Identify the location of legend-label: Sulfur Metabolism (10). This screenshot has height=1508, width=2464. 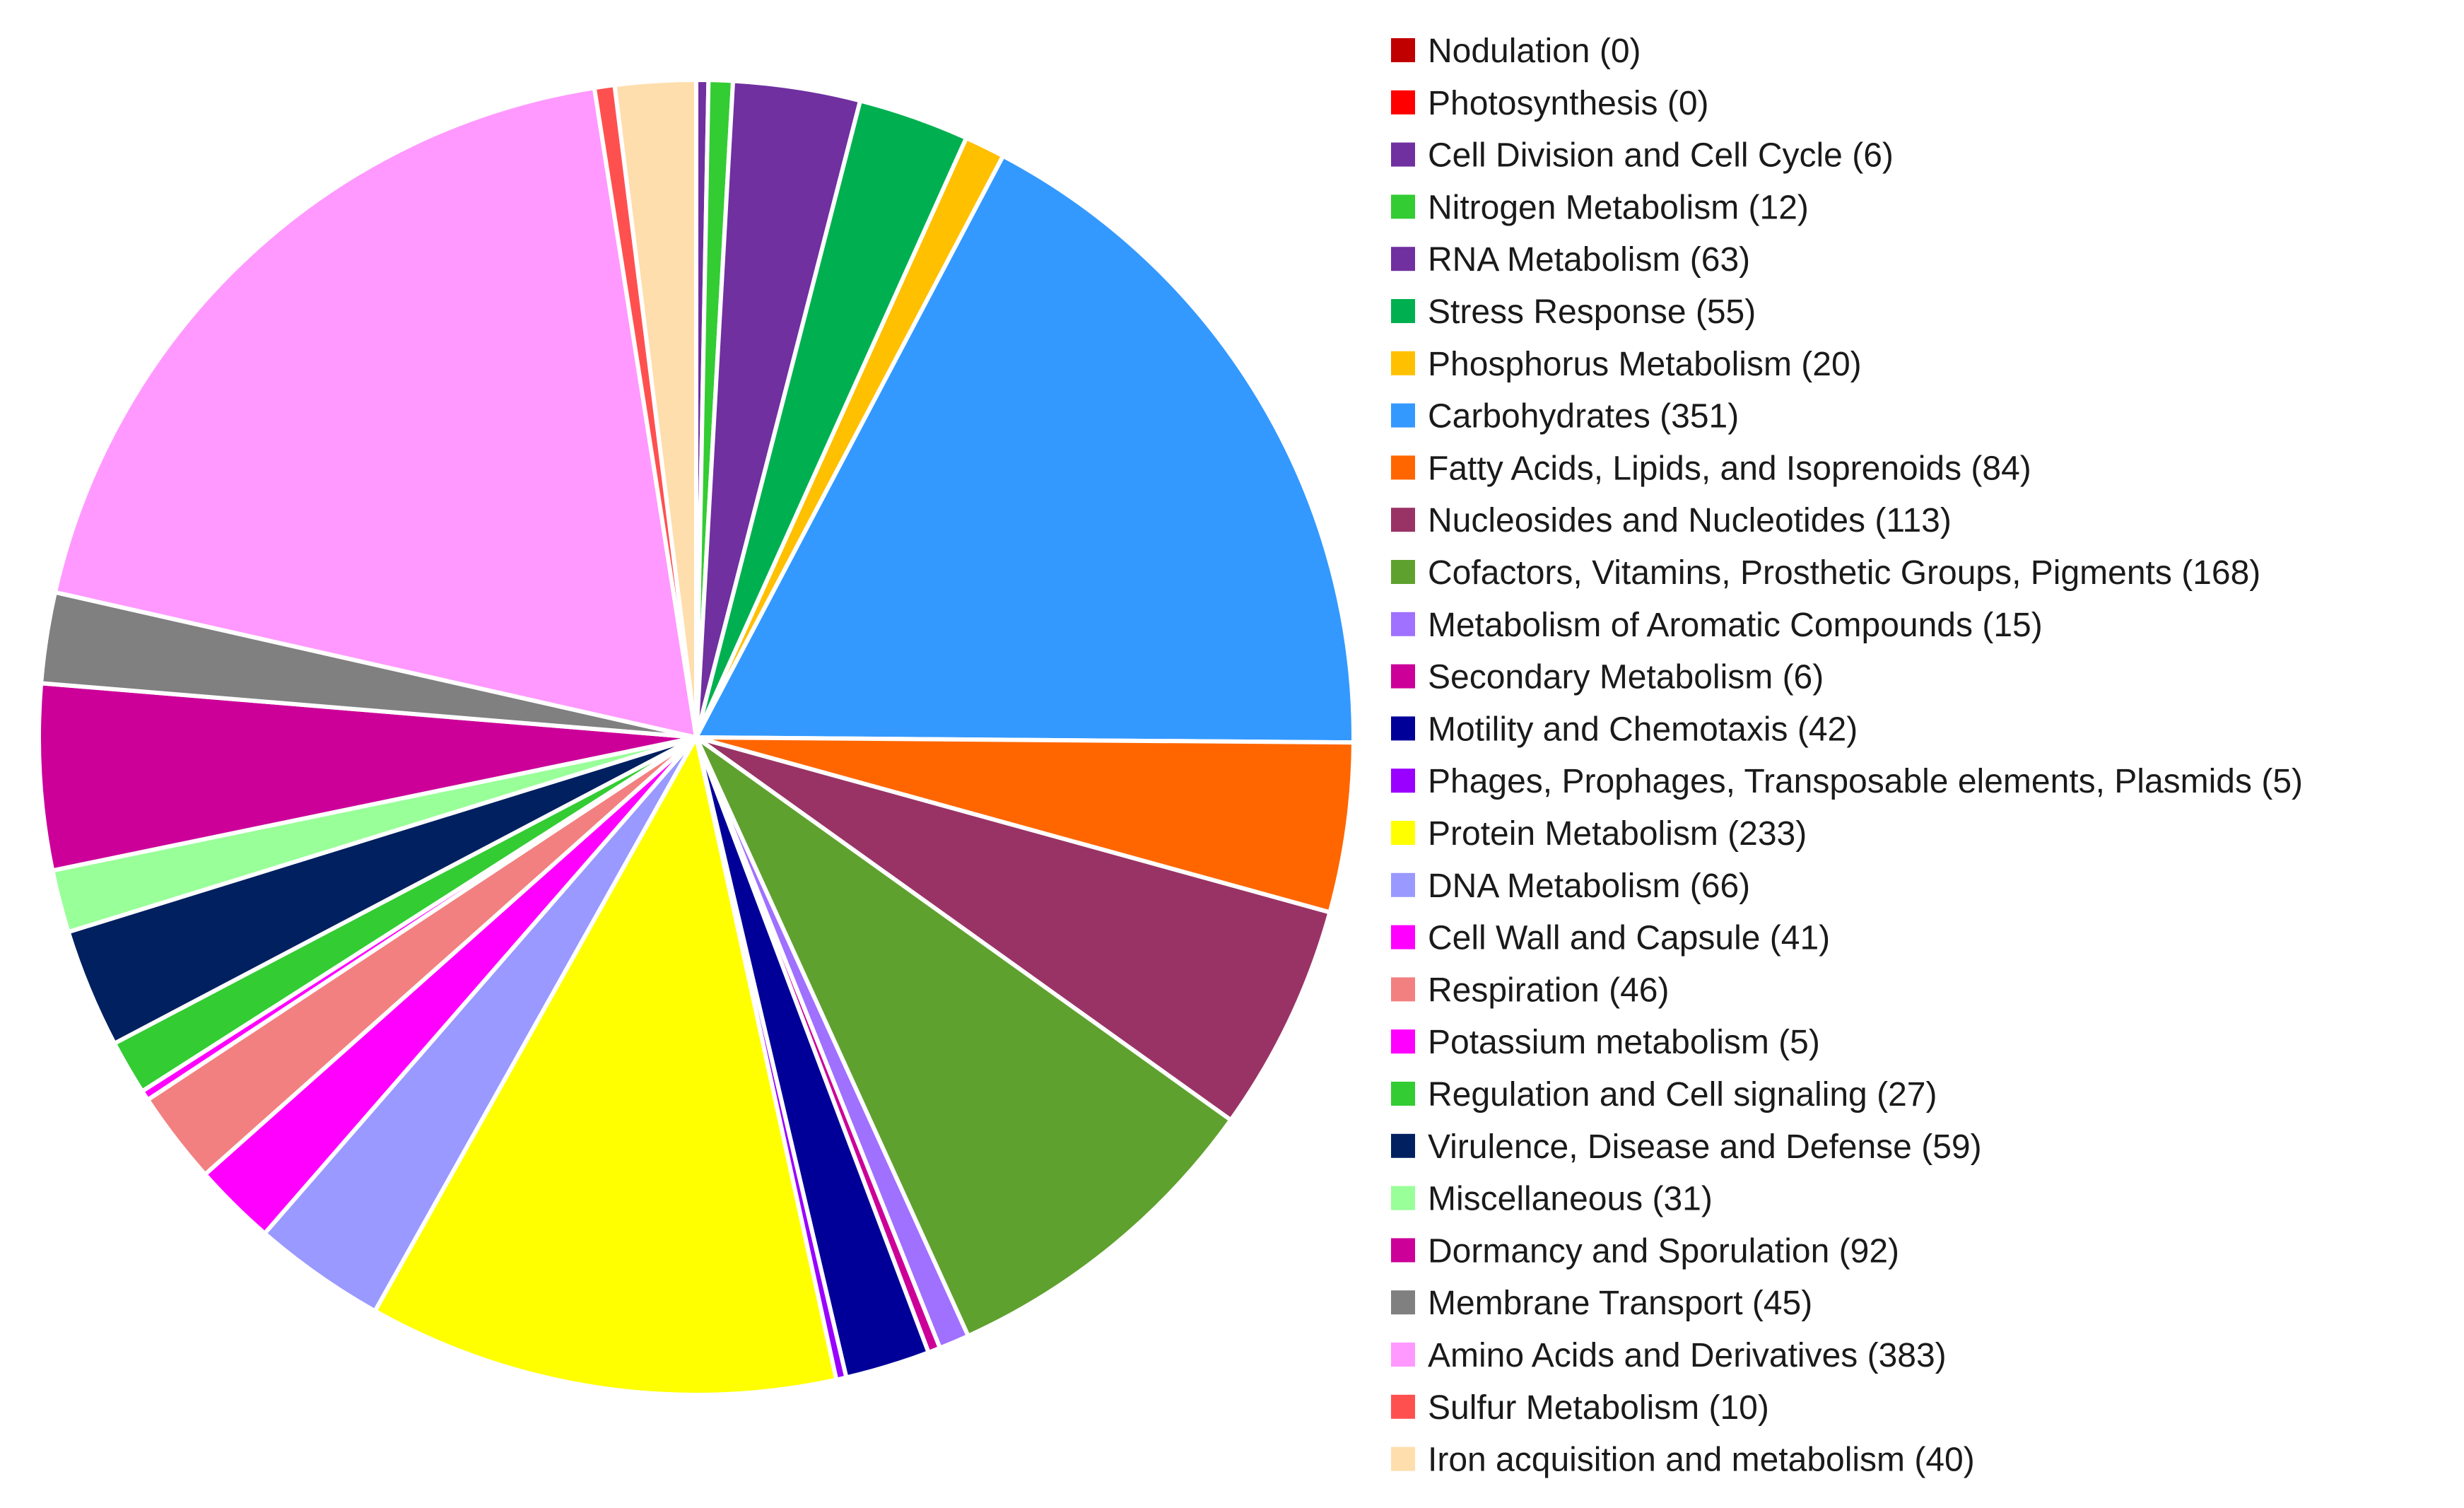
(1598, 1408).